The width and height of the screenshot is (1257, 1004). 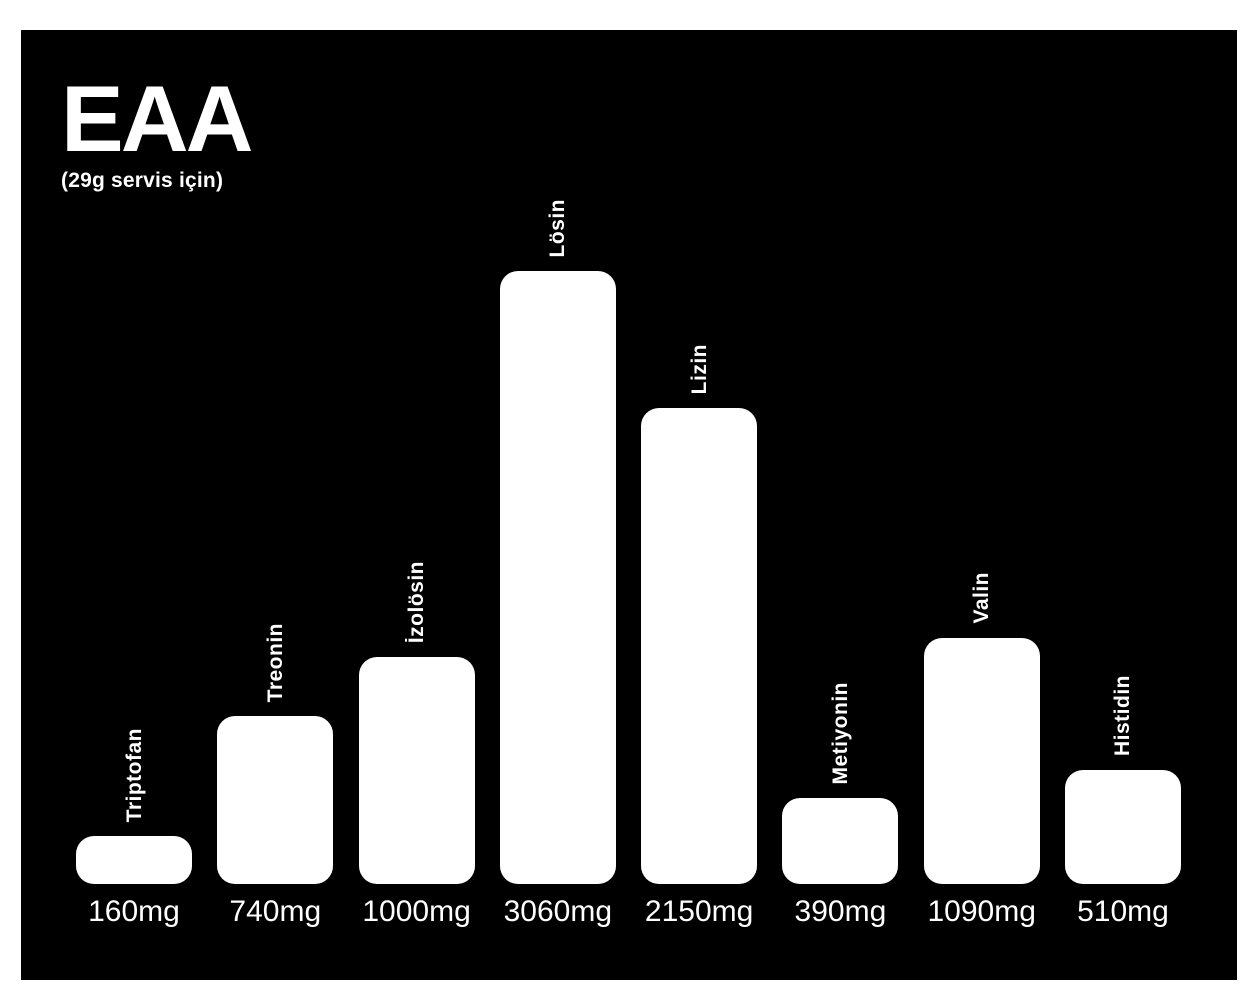 I want to click on bar-group-valin: Valin 1090mg, so click(x=981, y=750).